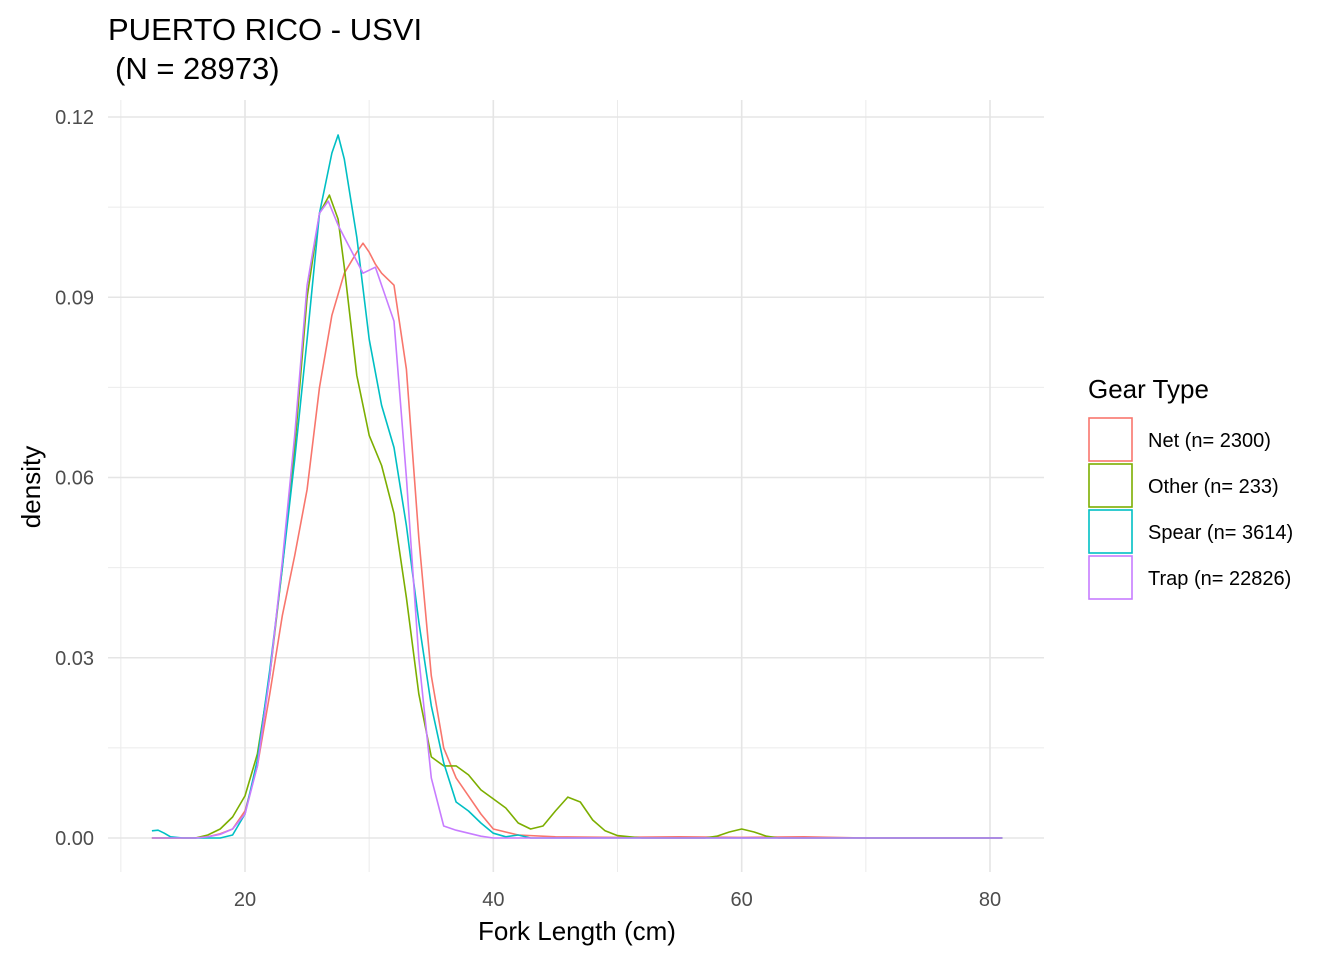 Image resolution: width=1344 pixels, height=960 pixels. What do you see at coordinates (74, 298) in the screenshot?
I see `y-tick-label: 0.09` at bounding box center [74, 298].